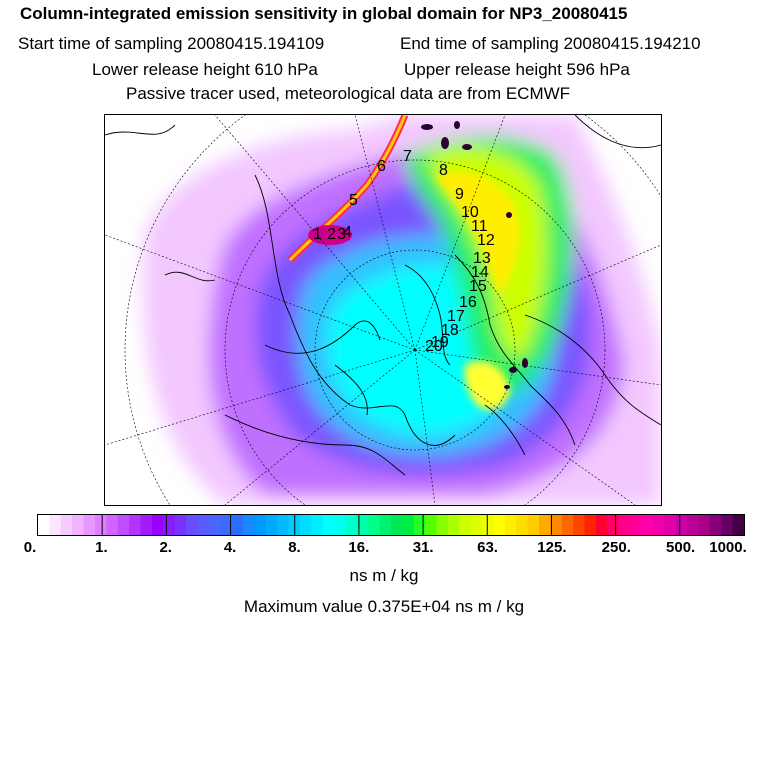 This screenshot has width=768, height=768. I want to click on sampling-start: Start time of sampling 20080415.194109, so click(171, 43).